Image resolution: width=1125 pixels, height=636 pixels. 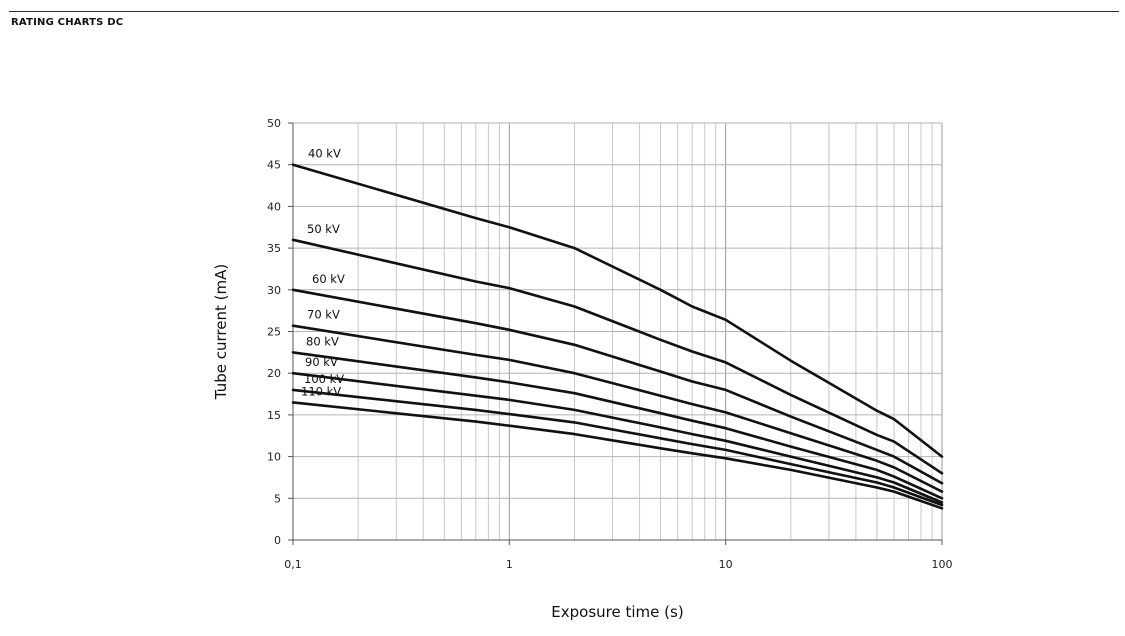 What do you see at coordinates (274, 457) in the screenshot?
I see `y-tick-label: 10` at bounding box center [274, 457].